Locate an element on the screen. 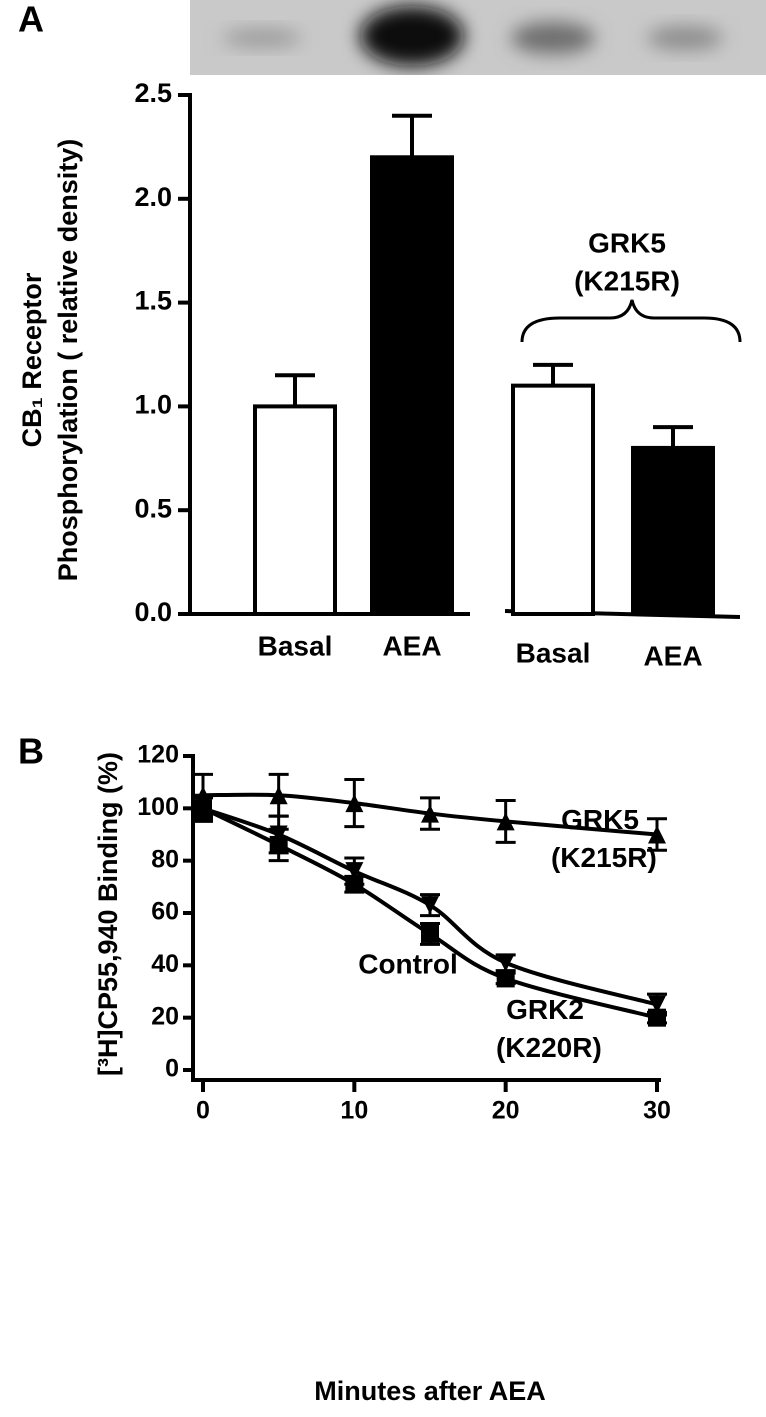  y-axis-title: Phosphorylation ( relative density) is located at coordinates (68, 360).